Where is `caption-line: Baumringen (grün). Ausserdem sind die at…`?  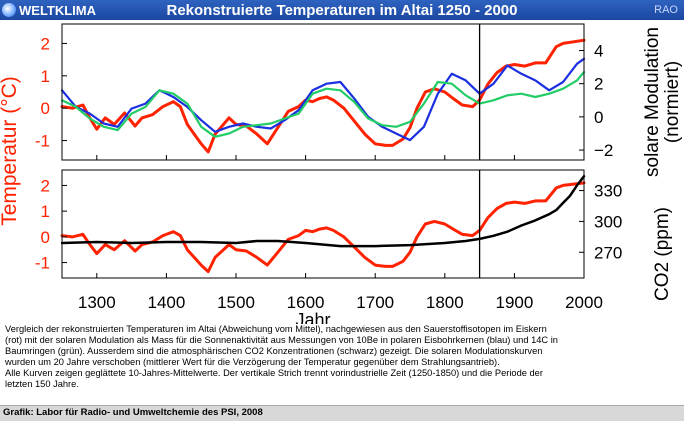
caption-line: Baumringen (grün). Ausserdem sind die at… is located at coordinates (274, 351).